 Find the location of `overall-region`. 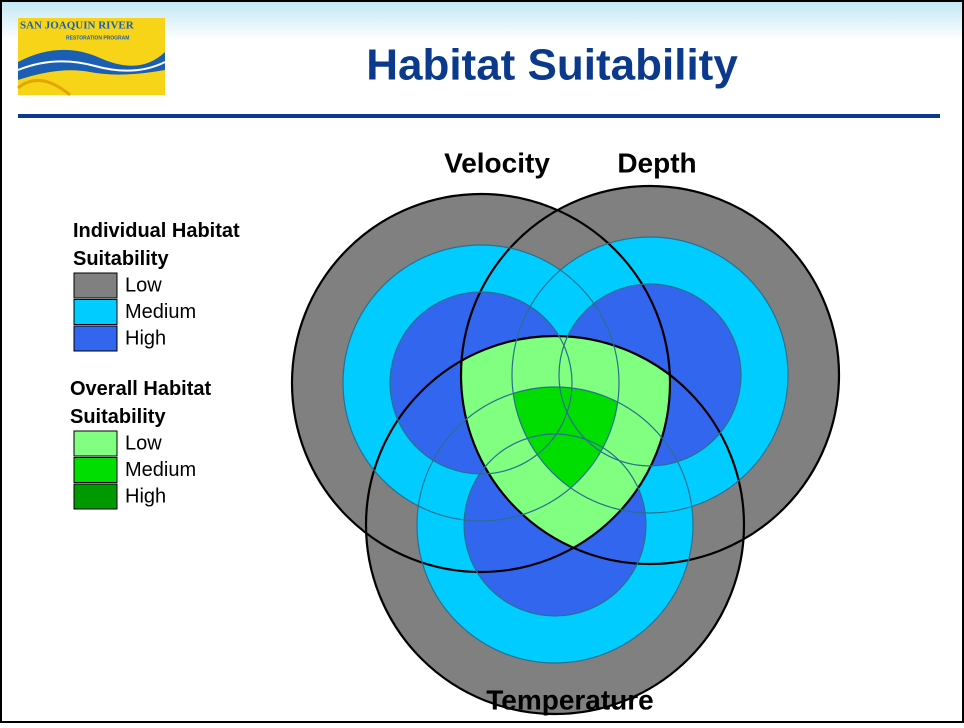

overall-region is located at coordinates (565, 450).